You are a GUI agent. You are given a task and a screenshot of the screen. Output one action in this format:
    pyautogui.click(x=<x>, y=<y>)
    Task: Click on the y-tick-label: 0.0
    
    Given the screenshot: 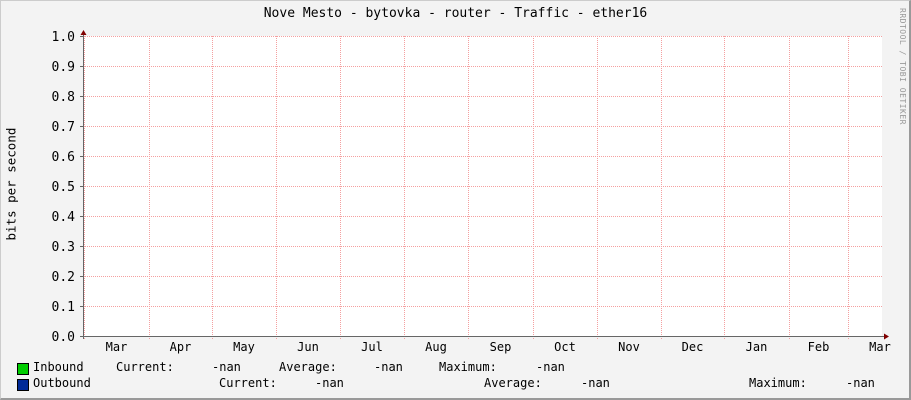 What is the action you would take?
    pyautogui.click(x=63, y=337)
    